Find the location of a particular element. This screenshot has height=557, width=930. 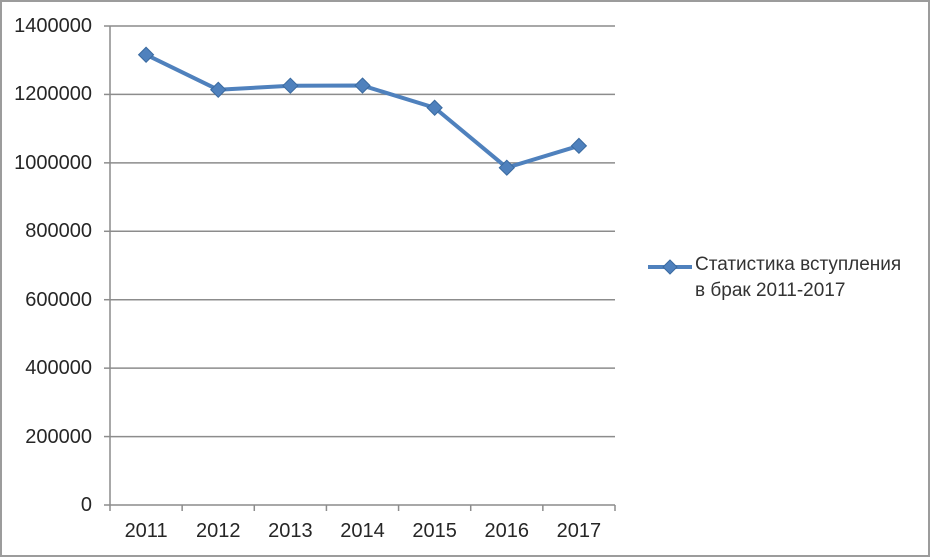

y-axis-label: 800000 is located at coordinates (58, 231).